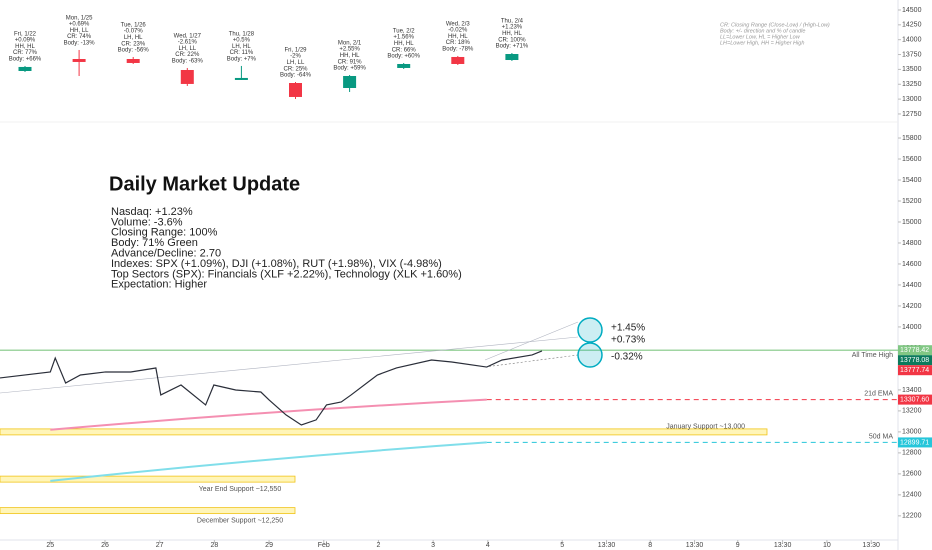  I want to click on projection-label: +1.45%, so click(628, 328).